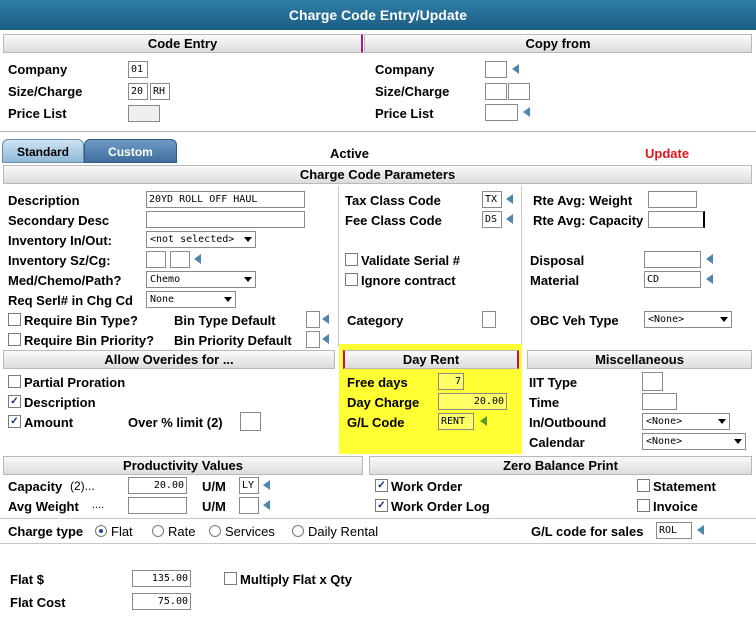  What do you see at coordinates (509, 199) in the screenshot?
I see `tax-class-lookup-icon` at bounding box center [509, 199].